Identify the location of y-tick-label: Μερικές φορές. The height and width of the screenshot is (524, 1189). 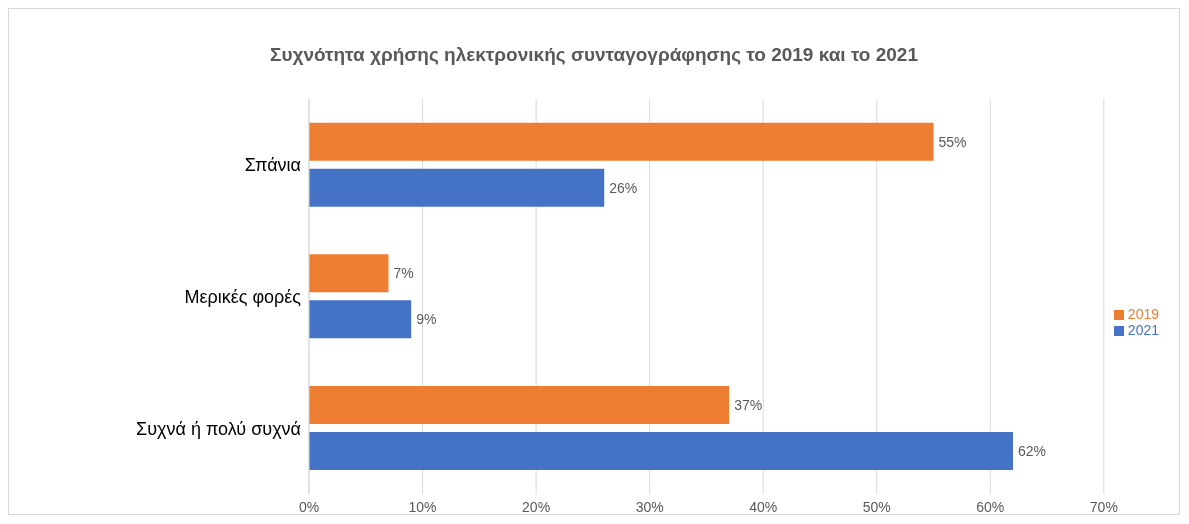
(243, 296).